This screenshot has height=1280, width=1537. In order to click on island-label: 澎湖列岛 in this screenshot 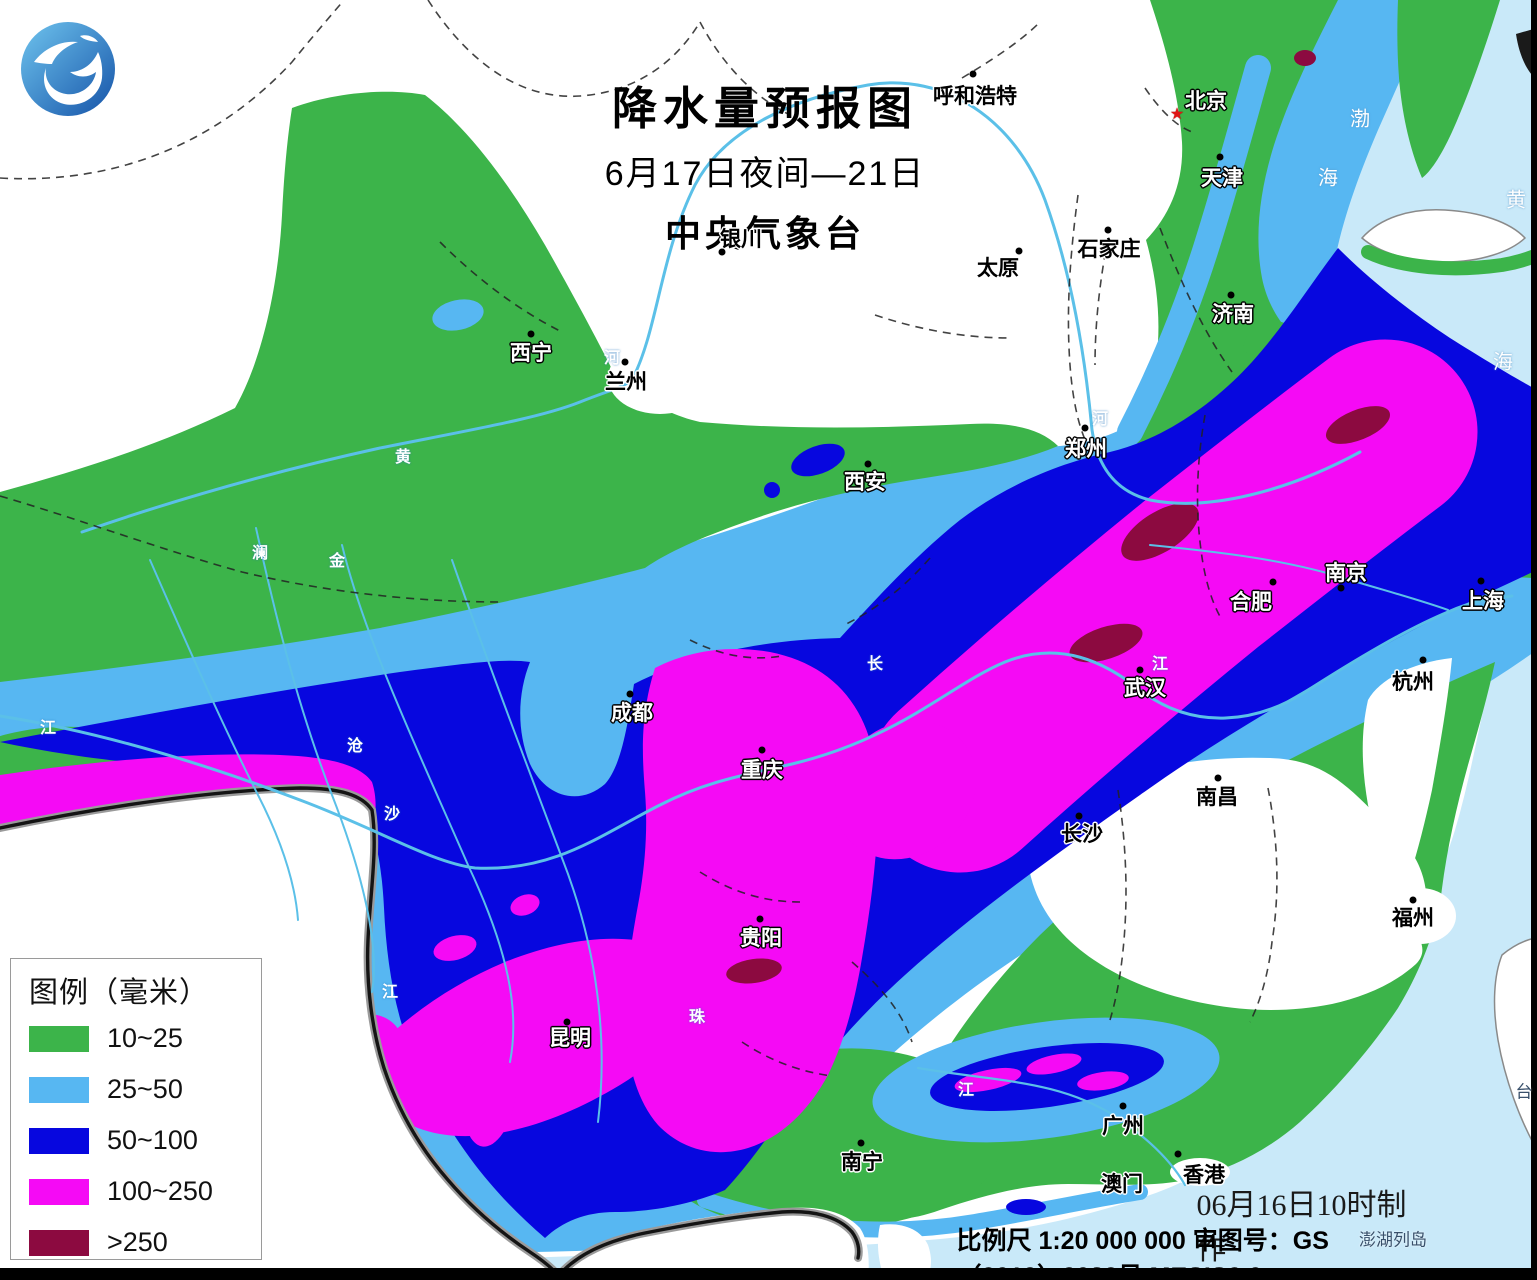, I will do `click(1393, 1240)`.